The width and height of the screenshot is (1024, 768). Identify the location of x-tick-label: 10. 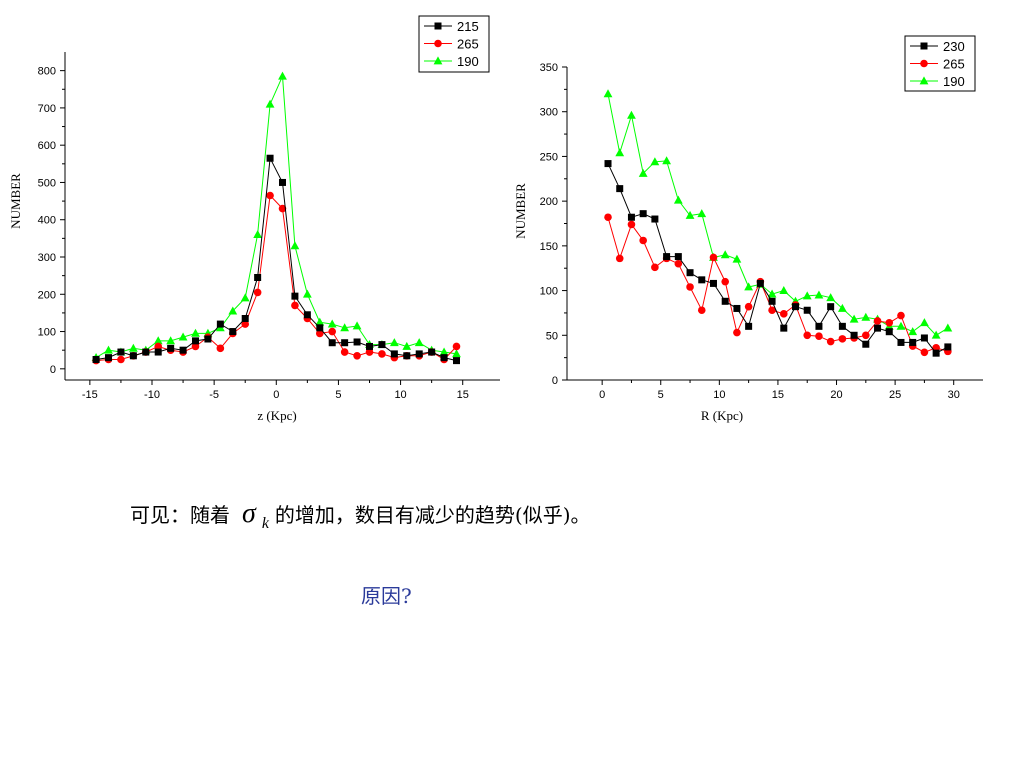
(719, 395).